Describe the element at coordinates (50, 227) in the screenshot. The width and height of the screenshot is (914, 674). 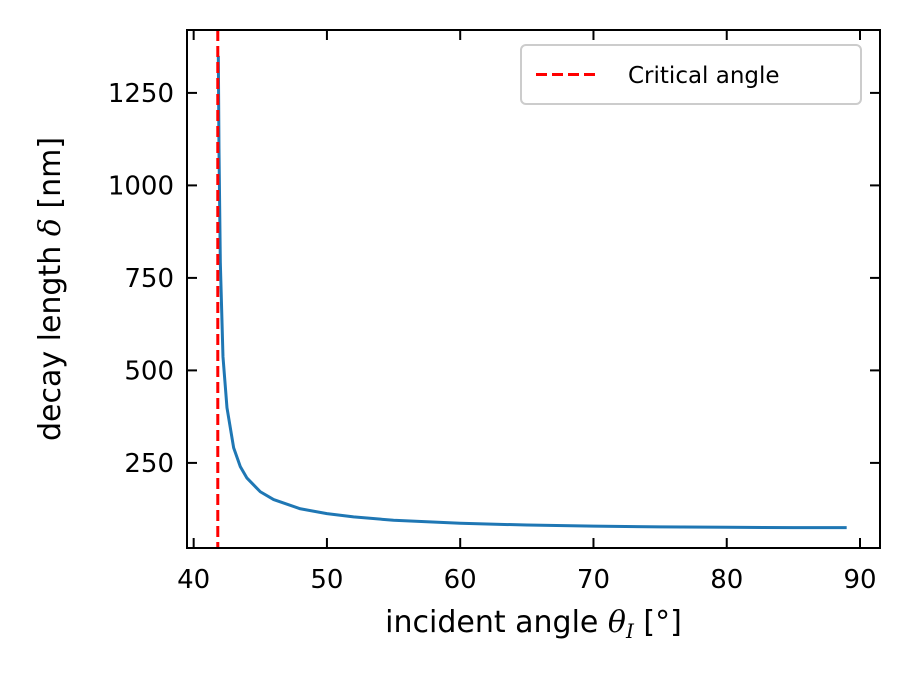
I see `y-axis-symbol: δ` at that location.